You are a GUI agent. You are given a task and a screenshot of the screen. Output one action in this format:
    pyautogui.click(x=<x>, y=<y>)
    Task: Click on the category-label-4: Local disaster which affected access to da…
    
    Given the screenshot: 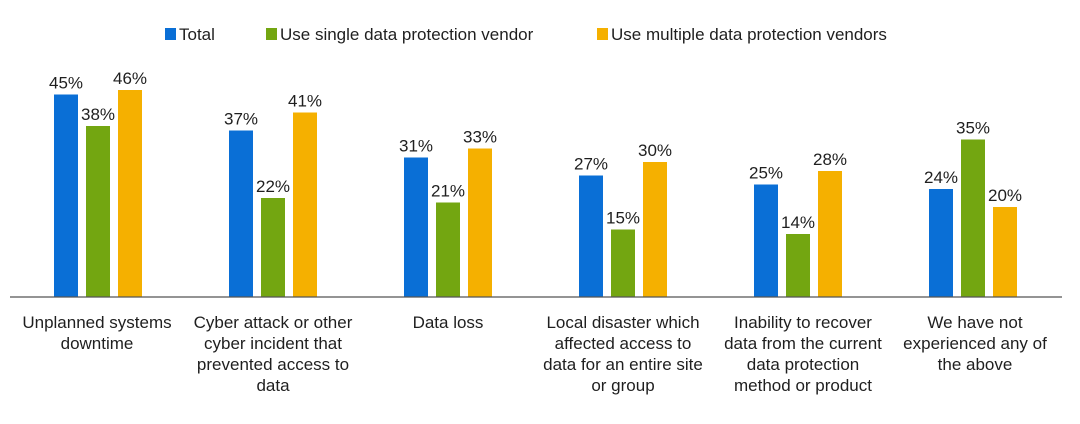 What is the action you would take?
    pyautogui.click(x=623, y=354)
    